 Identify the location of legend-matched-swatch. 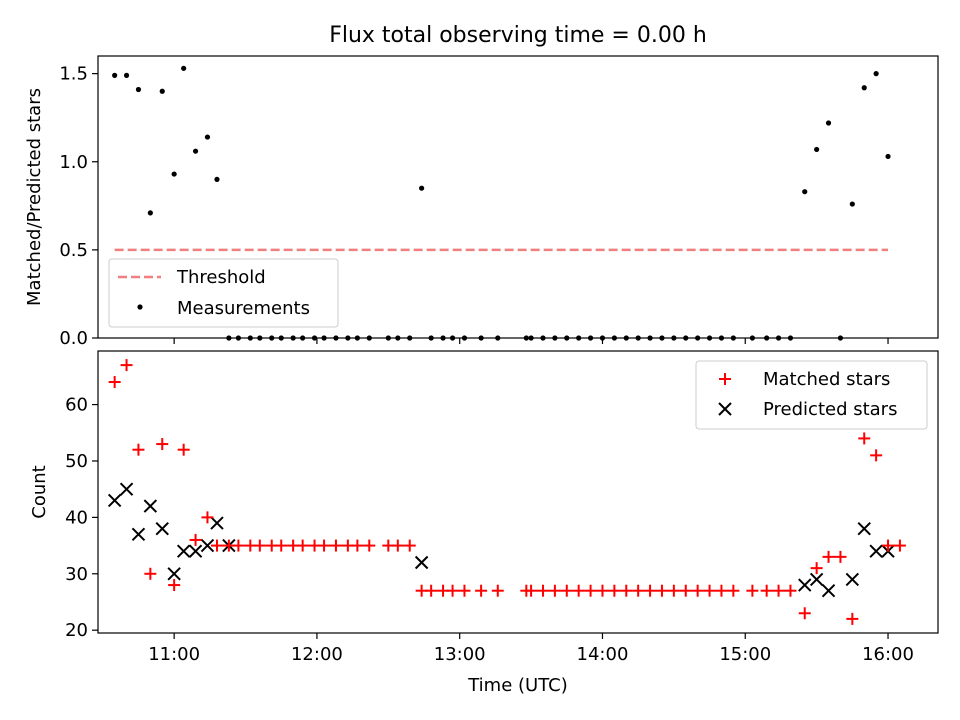
(725, 379).